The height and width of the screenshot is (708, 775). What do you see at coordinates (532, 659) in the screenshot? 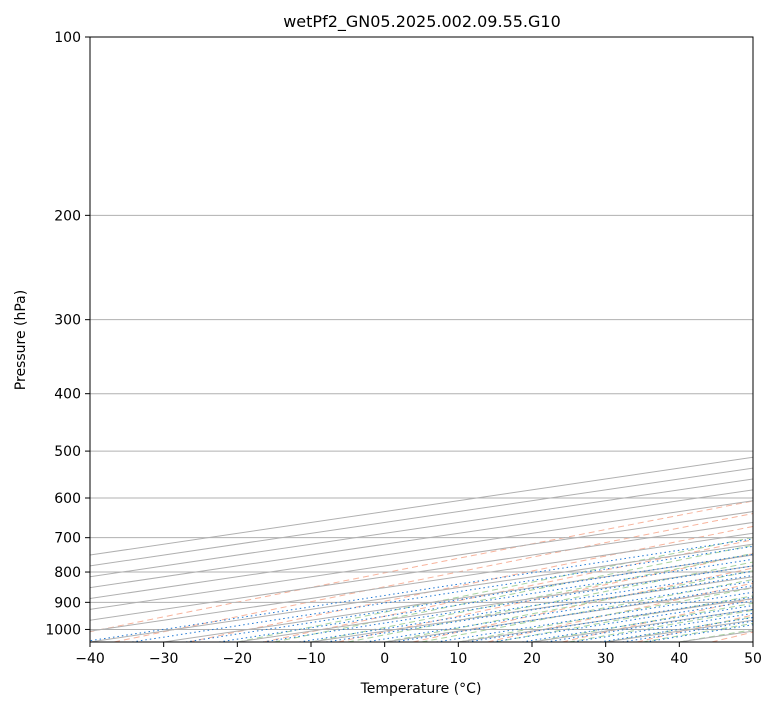
I see `x-tick-label: 20` at bounding box center [532, 659].